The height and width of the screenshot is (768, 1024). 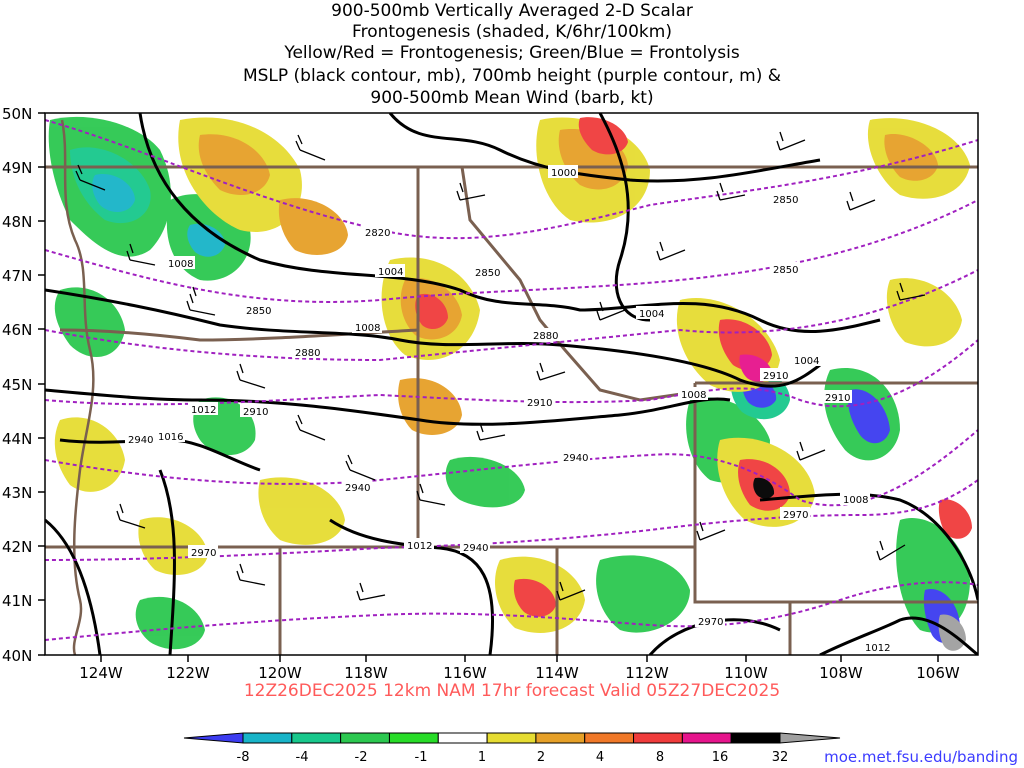 What do you see at coordinates (302, 757) in the screenshot?
I see `colorbar-tick-label: -4` at bounding box center [302, 757].